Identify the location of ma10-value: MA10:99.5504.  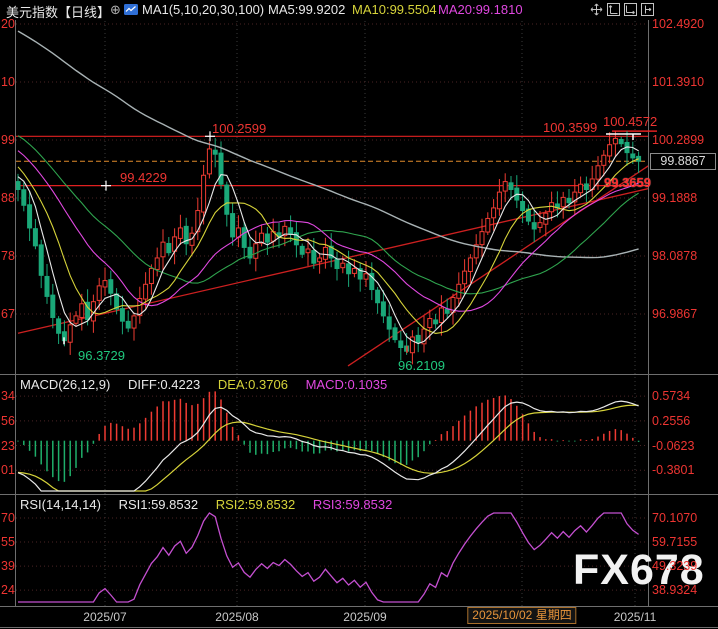
(394, 9).